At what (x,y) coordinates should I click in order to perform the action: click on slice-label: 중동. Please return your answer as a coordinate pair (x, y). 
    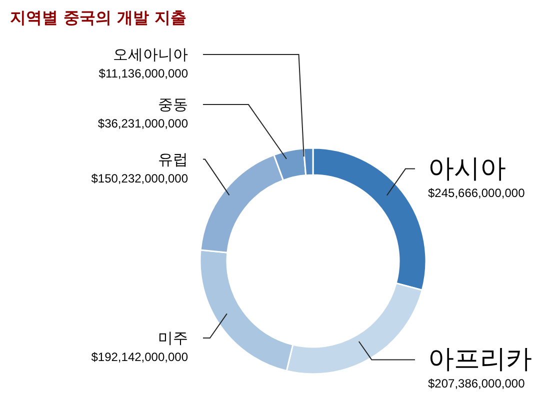
    Looking at the image, I should click on (173, 105).